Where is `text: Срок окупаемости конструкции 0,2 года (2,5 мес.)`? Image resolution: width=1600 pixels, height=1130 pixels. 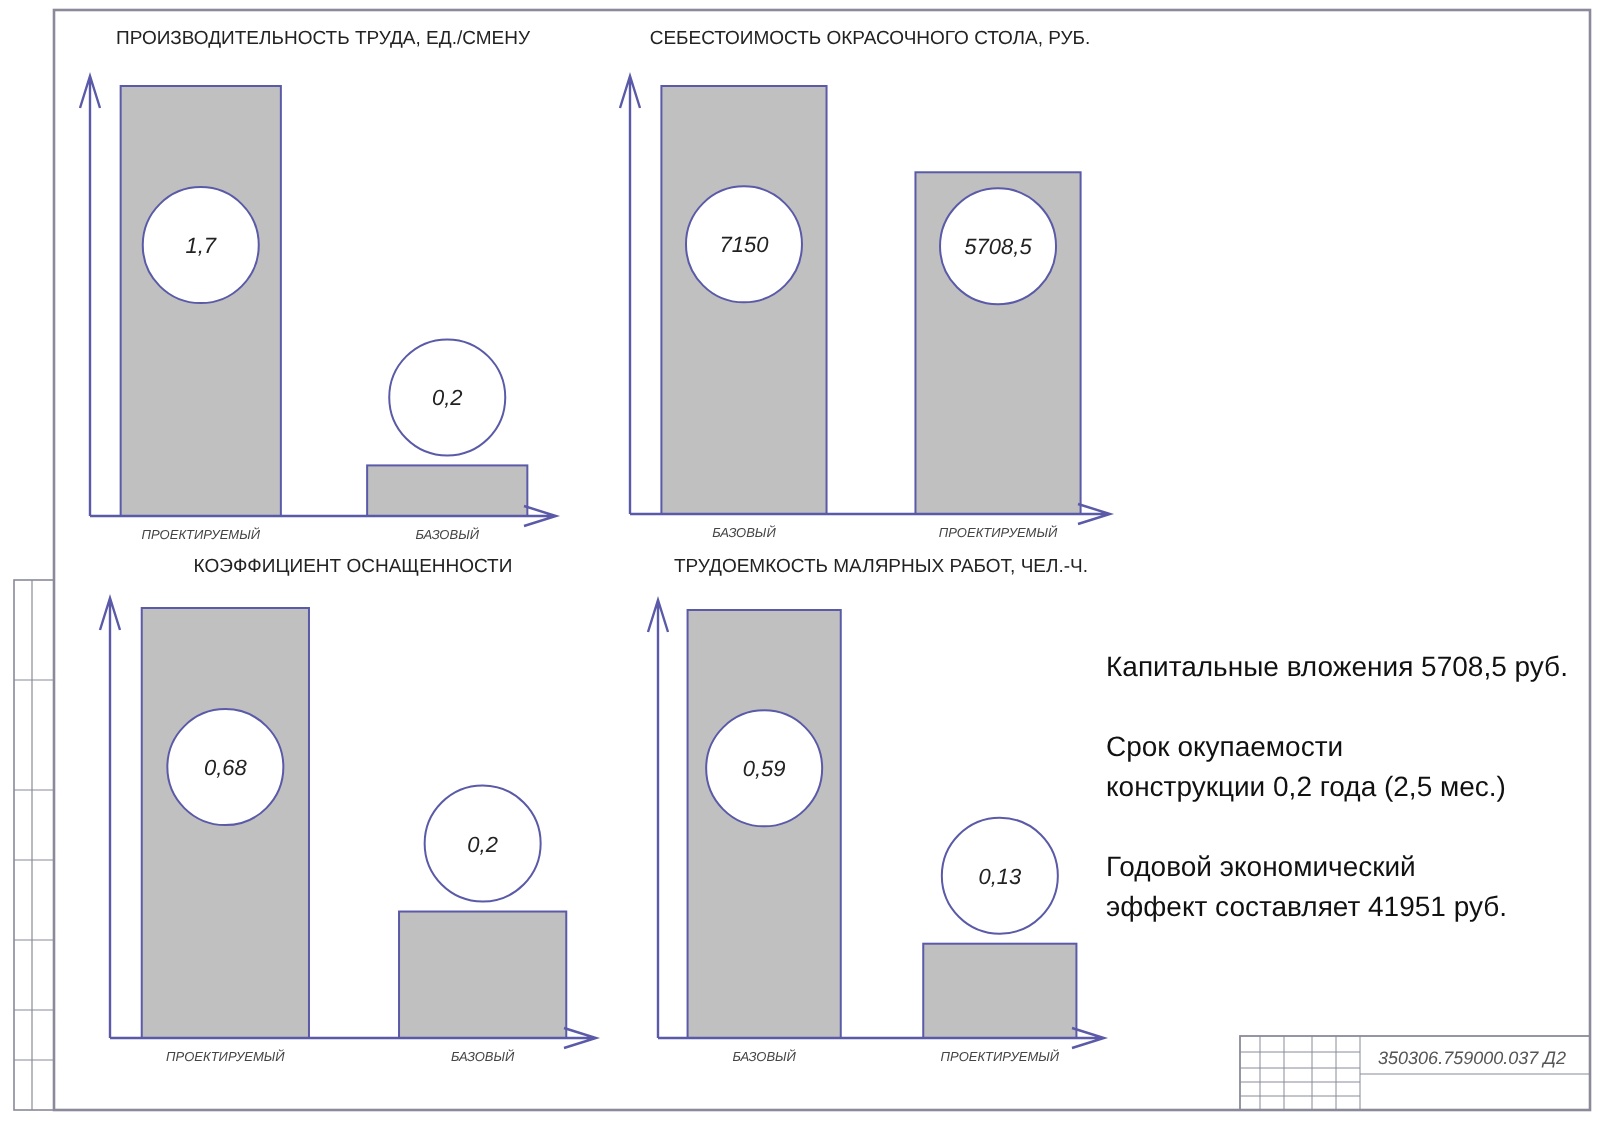 text: Срок окупаемости конструкции 0,2 года (2,5 мес.) is located at coordinates (1306, 766).